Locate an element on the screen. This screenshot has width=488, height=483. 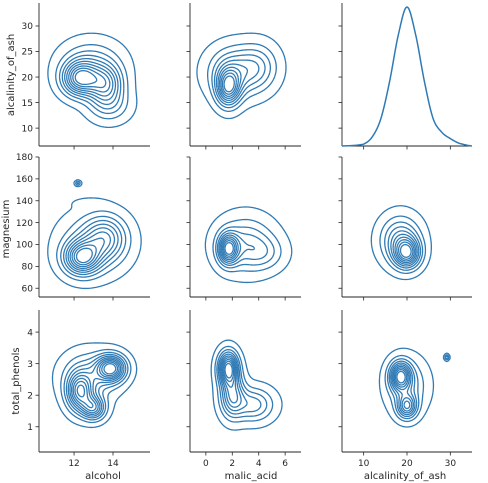
xtick-label-malic_acid: 4 is located at coordinates (259, 464).